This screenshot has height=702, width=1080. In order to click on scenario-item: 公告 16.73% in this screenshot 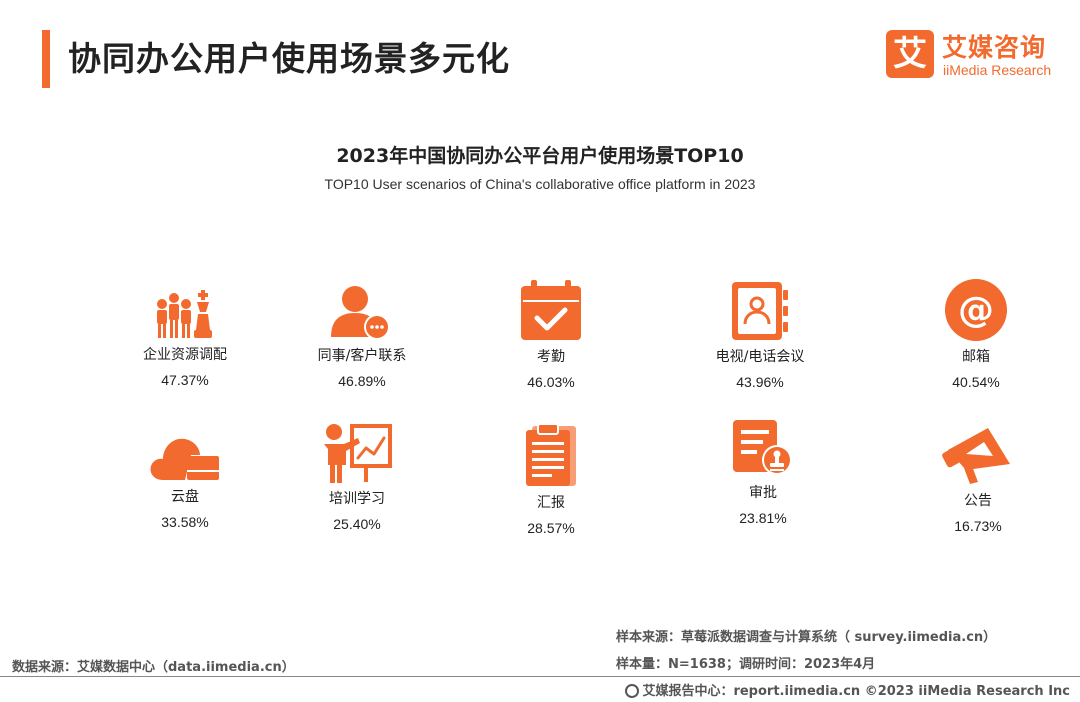, I will do `click(978, 478)`.